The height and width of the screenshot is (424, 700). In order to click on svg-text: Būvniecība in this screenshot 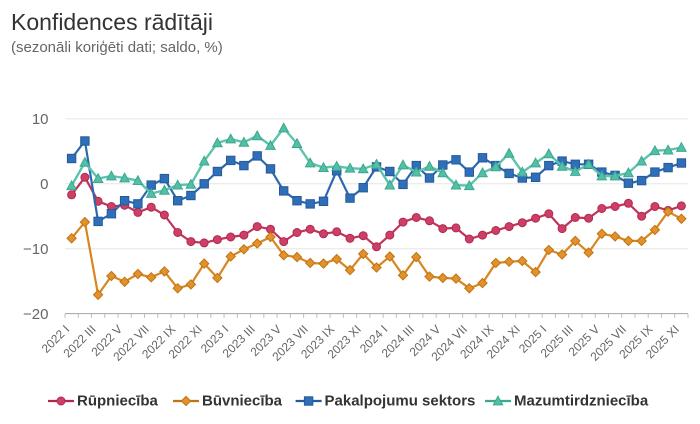, I will do `click(242, 401)`.